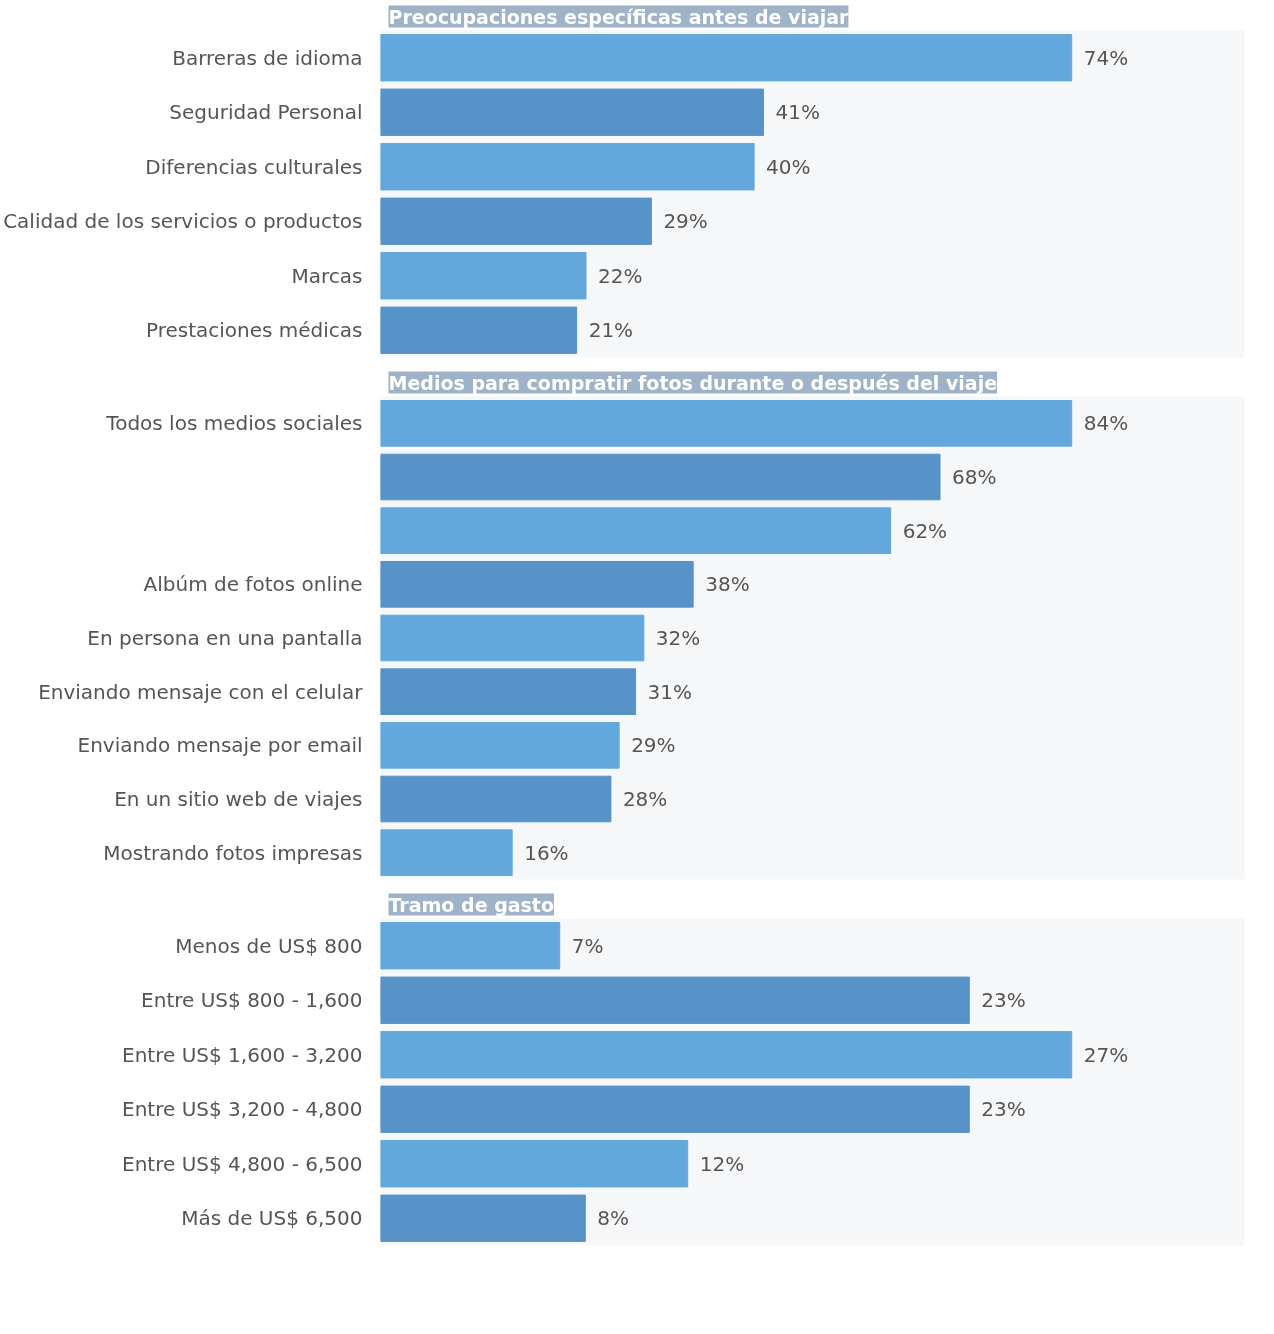 Image resolution: width=1274 pixels, height=1334 pixels. Describe the element at coordinates (546, 852) in the screenshot. I see `data-label: 16%` at that location.